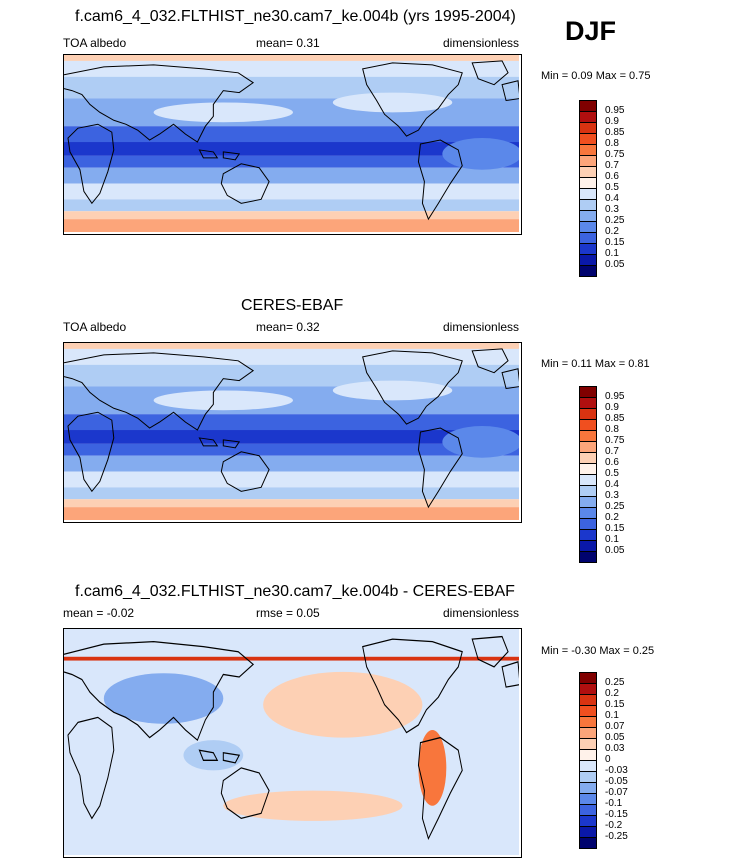  What do you see at coordinates (591, 31) in the screenshot?
I see `season-label: DJF` at bounding box center [591, 31].